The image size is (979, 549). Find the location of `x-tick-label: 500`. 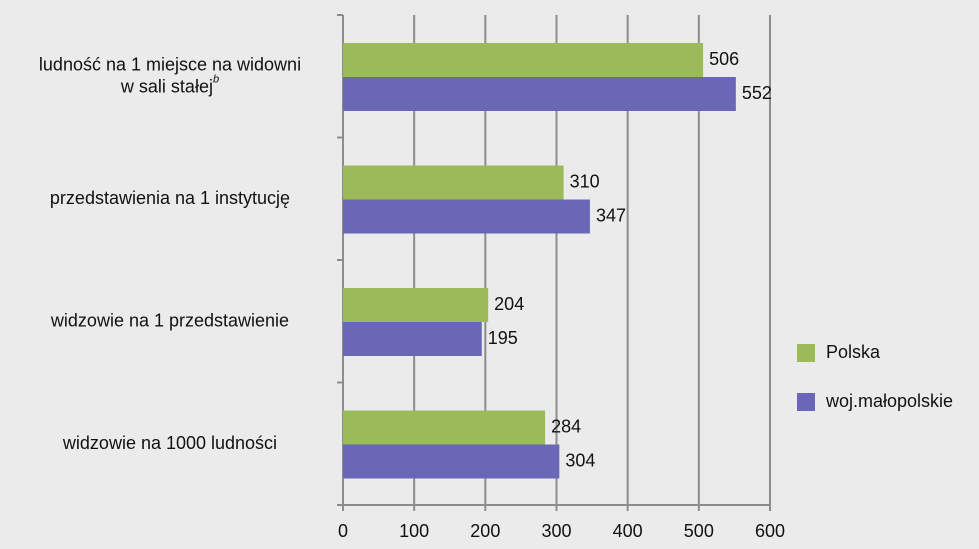

x-tick-label: 500 is located at coordinates (699, 531).